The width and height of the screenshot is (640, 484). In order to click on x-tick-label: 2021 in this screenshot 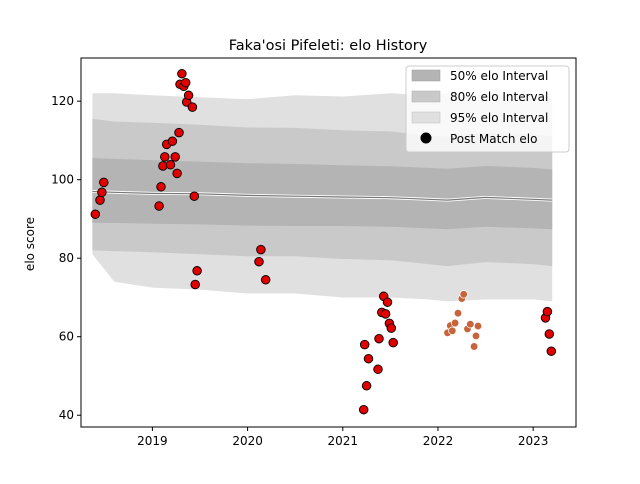, I will do `click(343, 441)`.